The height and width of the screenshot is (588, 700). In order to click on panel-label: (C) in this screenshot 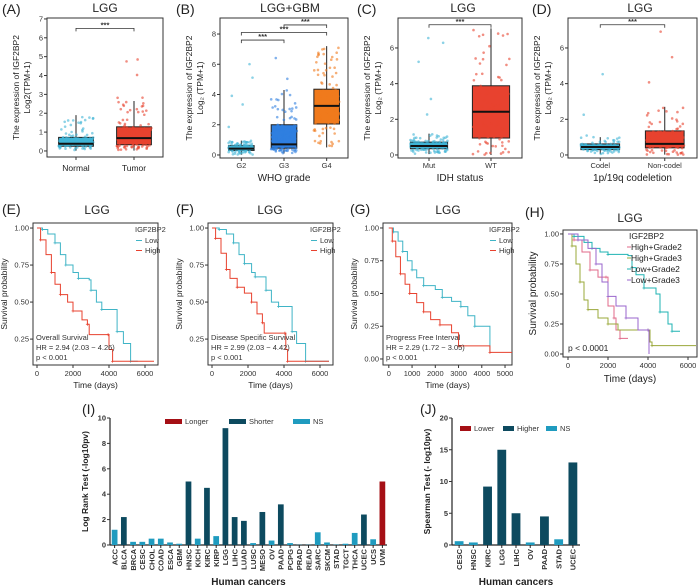, I will do `click(366, 9)`.